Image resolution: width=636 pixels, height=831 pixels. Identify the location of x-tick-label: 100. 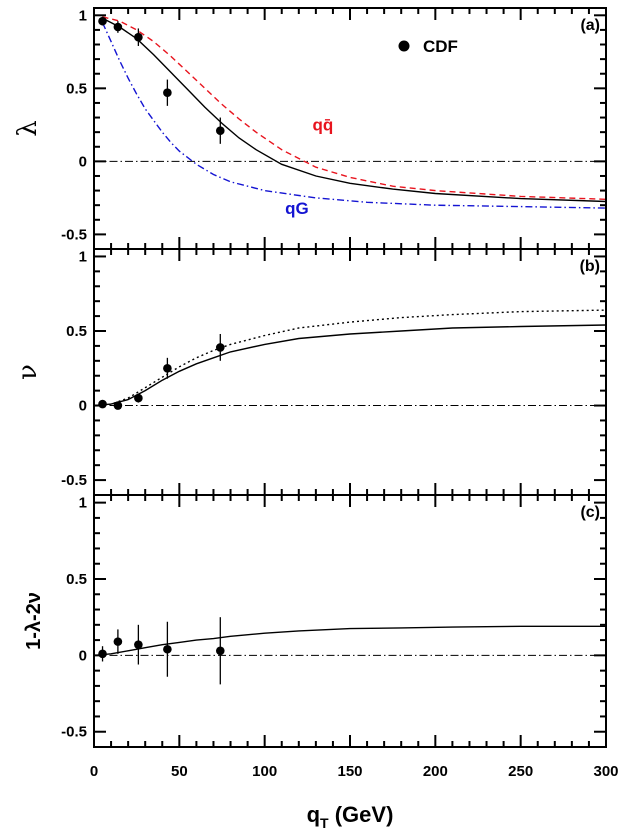
(264, 771).